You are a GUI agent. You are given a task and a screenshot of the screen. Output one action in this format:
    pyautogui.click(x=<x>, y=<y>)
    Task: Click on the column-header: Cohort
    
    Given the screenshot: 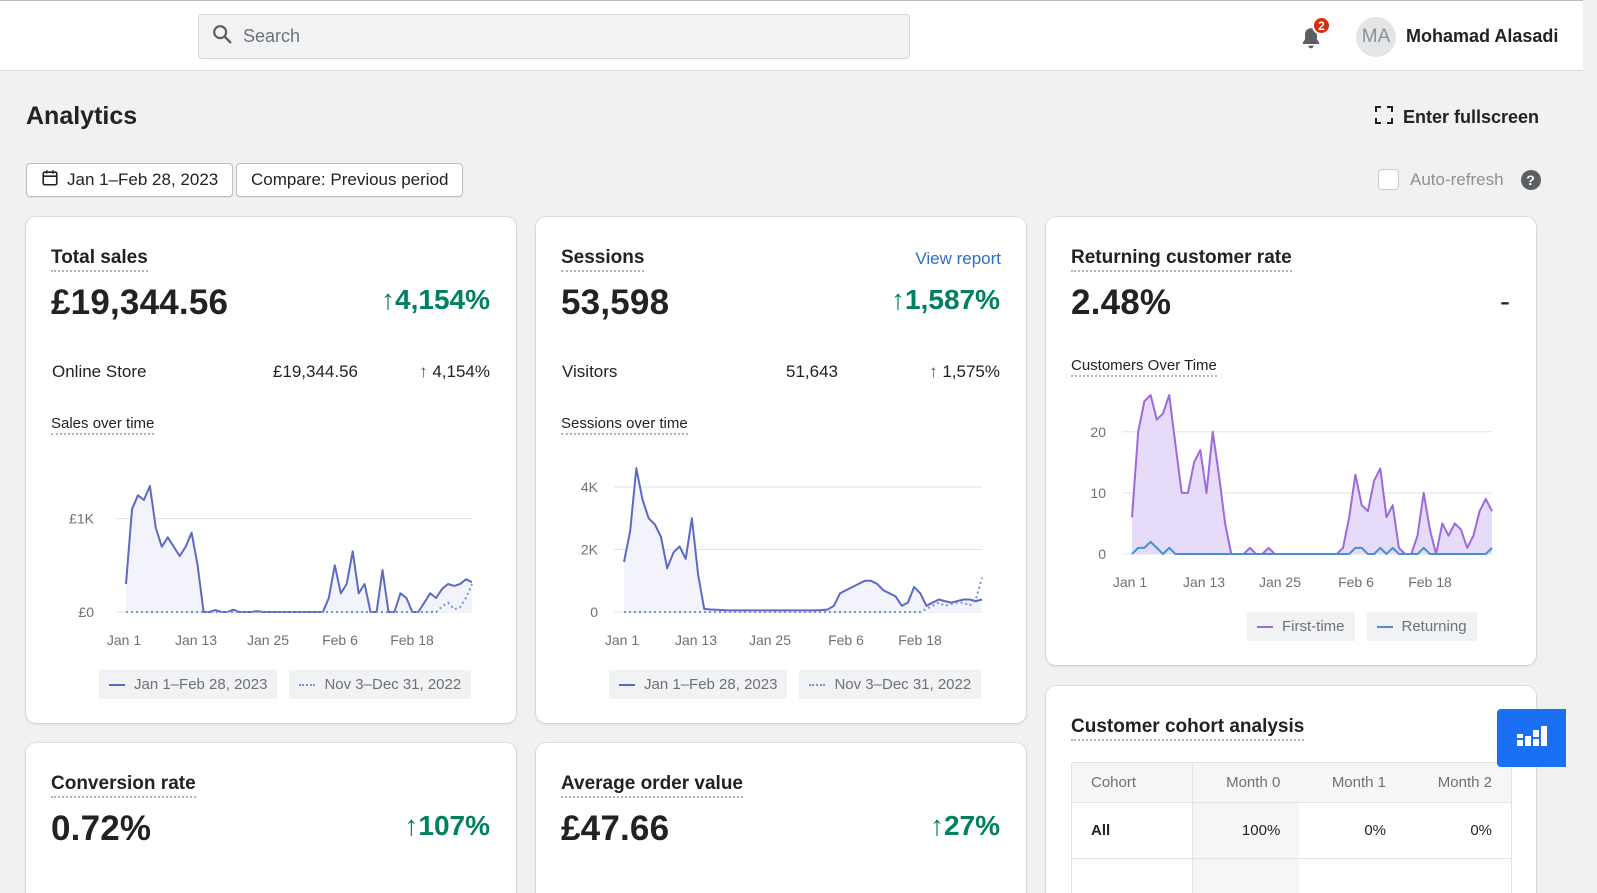 What is the action you would take?
    pyautogui.click(x=1132, y=782)
    